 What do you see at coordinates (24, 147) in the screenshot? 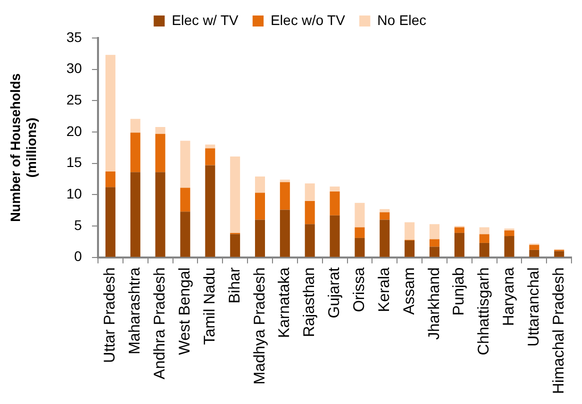
I see `y-axis-title: Number of Households (millions)` at bounding box center [24, 147].